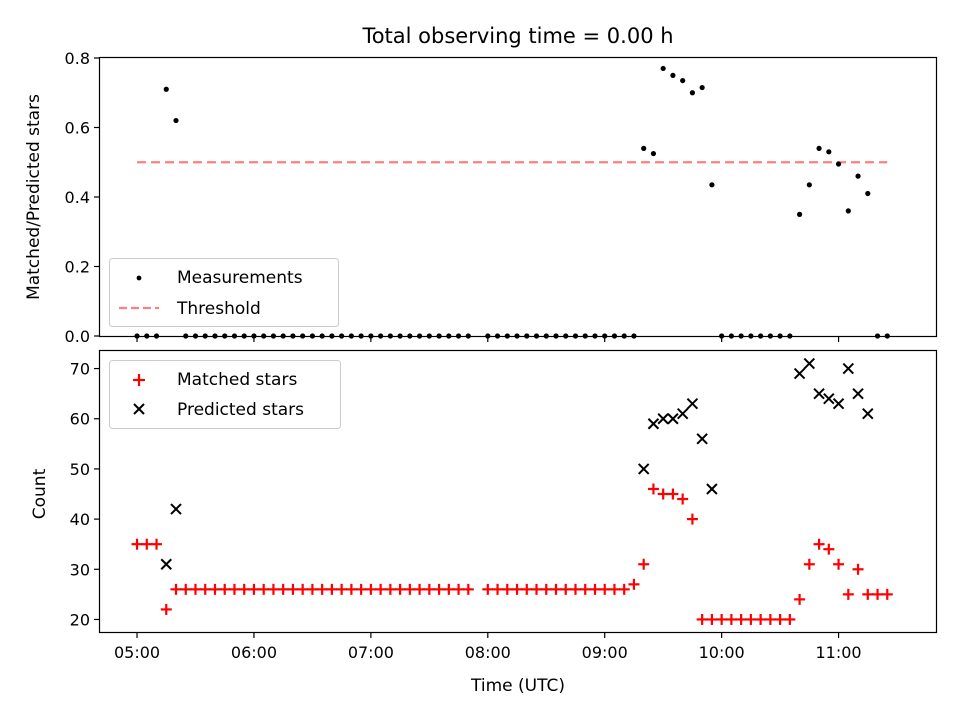 This screenshot has width=960, height=720. I want to click on legend-matched-label: Matched stars, so click(237, 380).